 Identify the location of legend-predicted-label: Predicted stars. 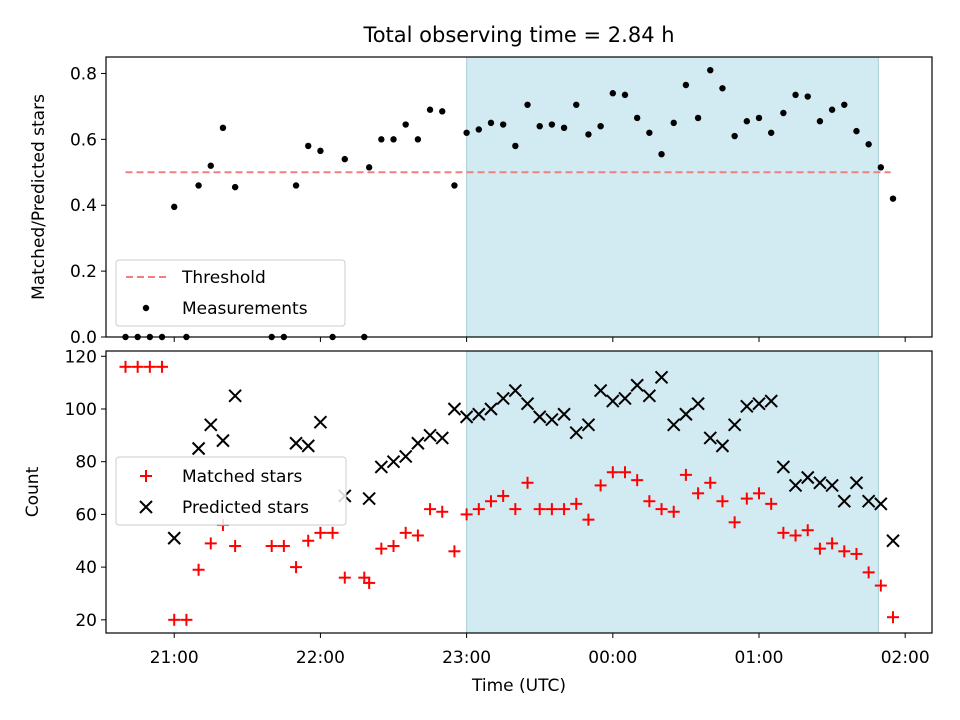
(245, 508).